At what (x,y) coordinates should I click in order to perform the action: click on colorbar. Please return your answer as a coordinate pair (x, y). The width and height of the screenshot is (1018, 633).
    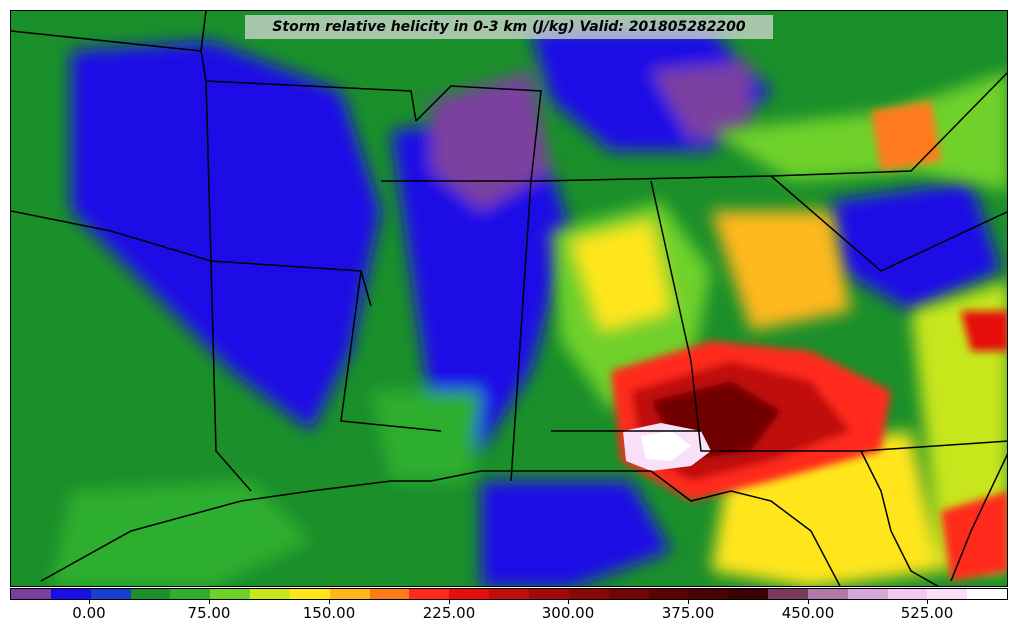
    Looking at the image, I should click on (509, 594).